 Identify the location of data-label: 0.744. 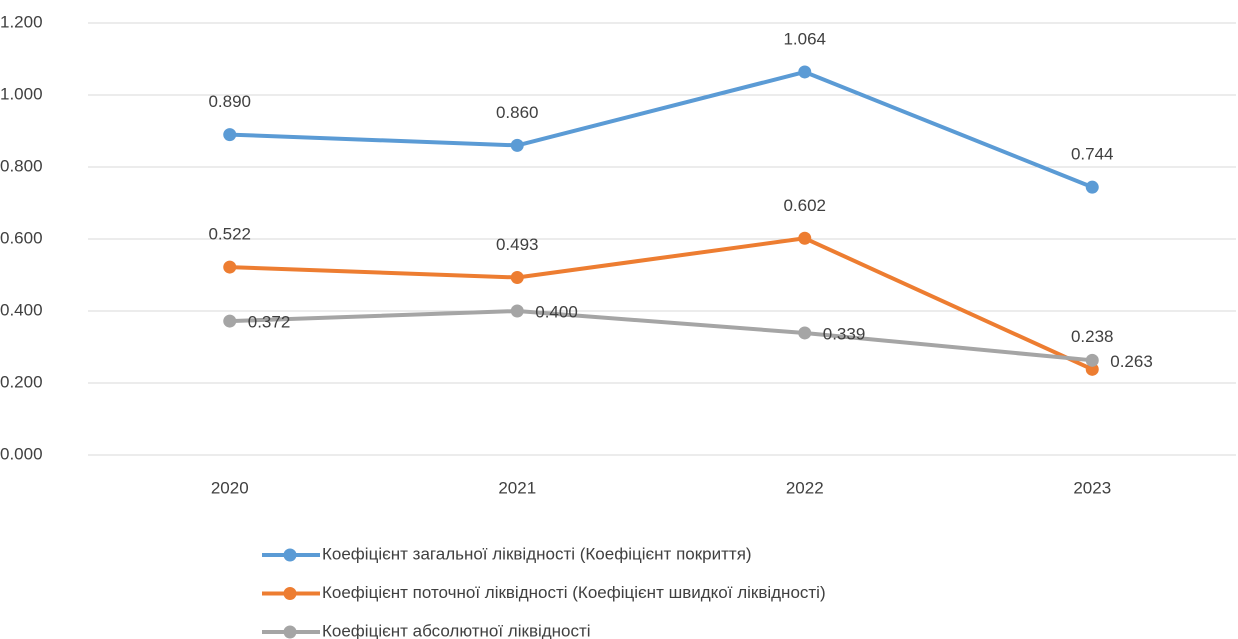
(1092, 154).